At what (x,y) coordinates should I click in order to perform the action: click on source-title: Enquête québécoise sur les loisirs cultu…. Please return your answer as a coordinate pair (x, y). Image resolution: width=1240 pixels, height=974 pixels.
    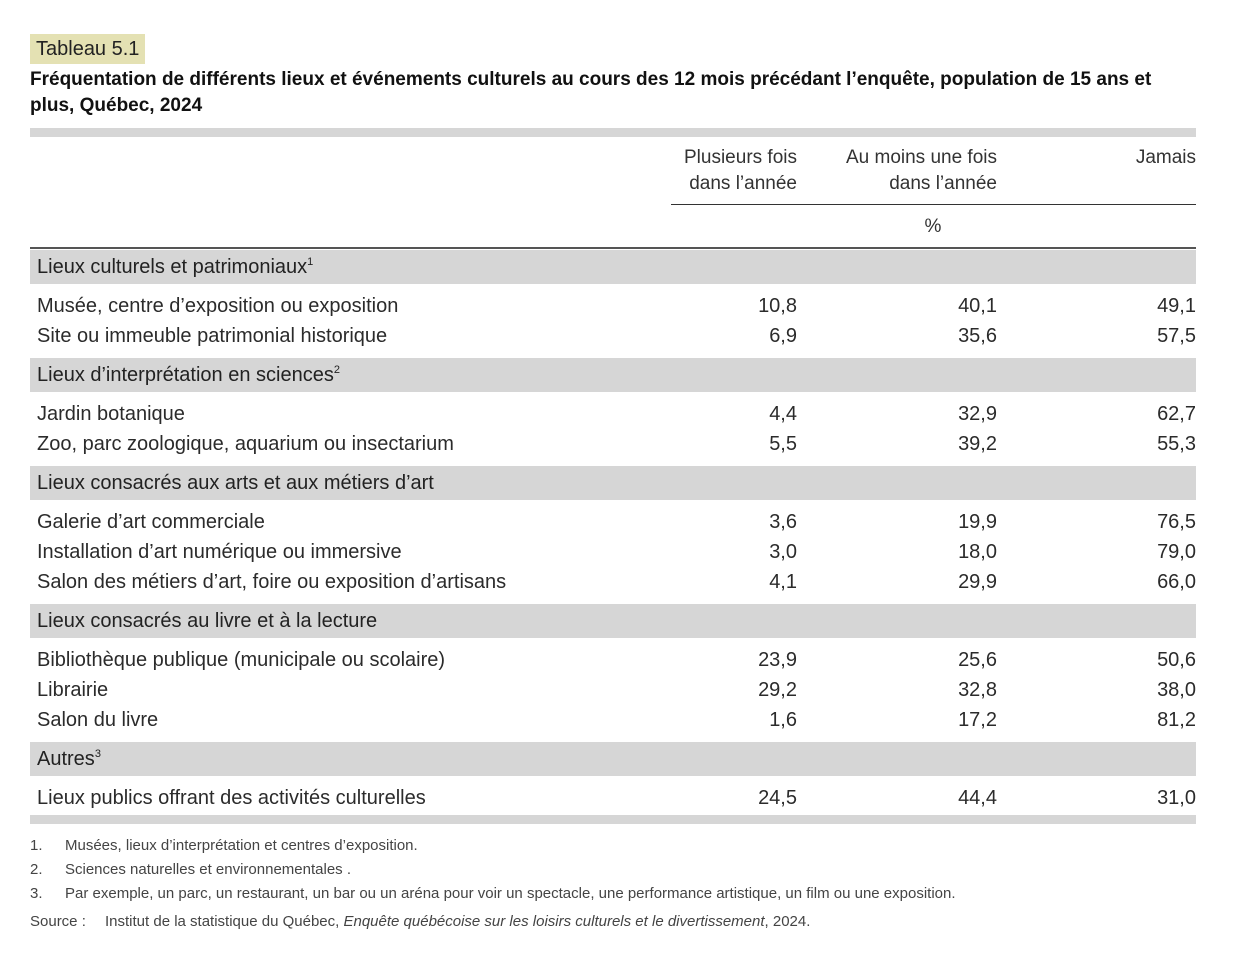
    Looking at the image, I should click on (554, 921).